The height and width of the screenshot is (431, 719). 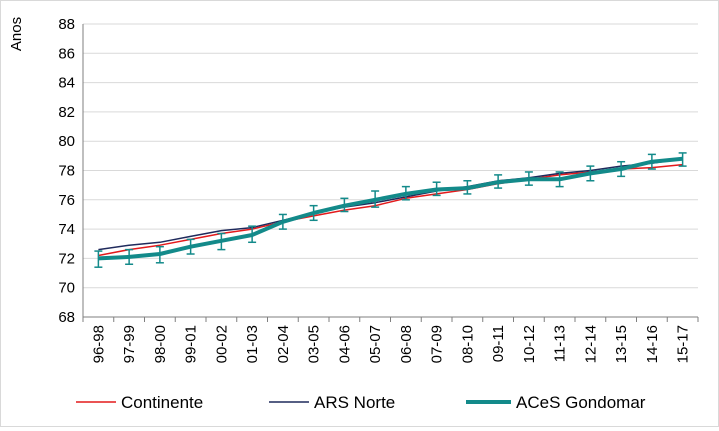 What do you see at coordinates (354, 402) in the screenshot?
I see `legend-label: ARS Norte` at bounding box center [354, 402].